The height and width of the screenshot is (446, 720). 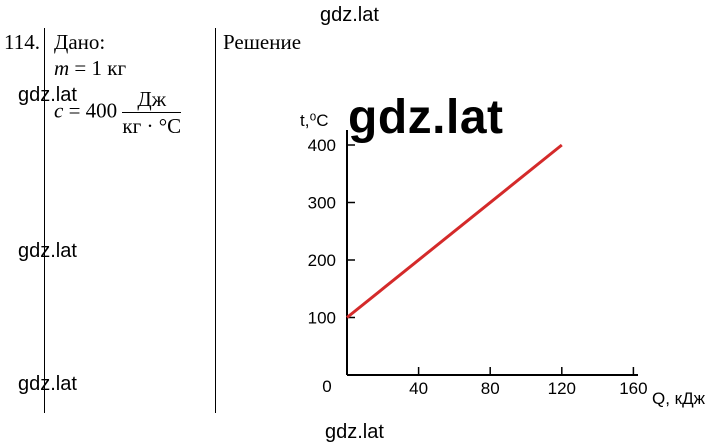 I want to click on mass-value: = 1 кг, so click(x=98, y=68).